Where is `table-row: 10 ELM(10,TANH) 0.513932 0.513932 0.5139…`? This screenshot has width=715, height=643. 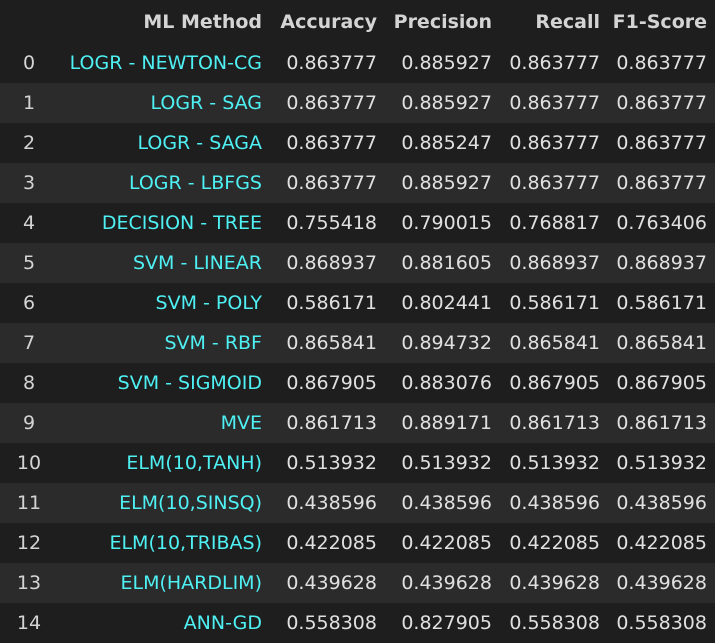 table-row: 10 ELM(10,TANH) 0.513932 0.513932 0.5139… is located at coordinates (357, 463).